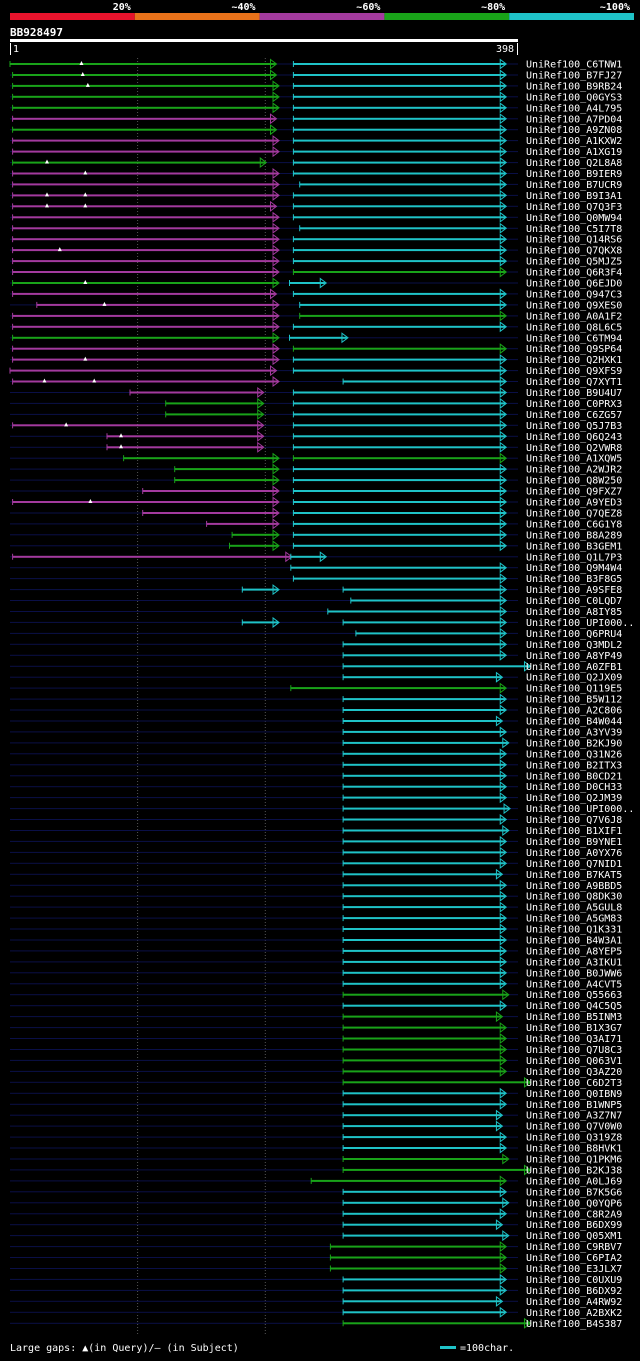 This screenshot has width=640, height=1361. Describe the element at coordinates (574, 1061) in the screenshot. I see `hit-label: UniRef100_Q063V1` at that location.